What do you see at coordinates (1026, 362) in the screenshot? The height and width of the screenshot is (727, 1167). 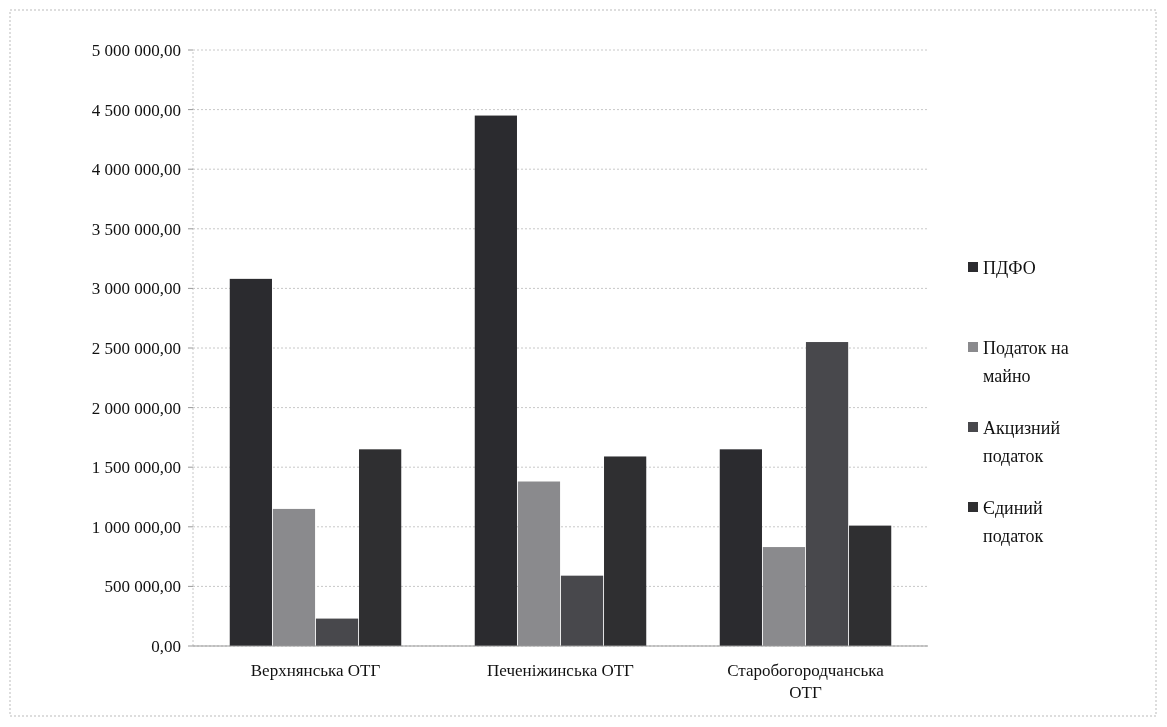 I see `legend-label: Податок на майно` at bounding box center [1026, 362].